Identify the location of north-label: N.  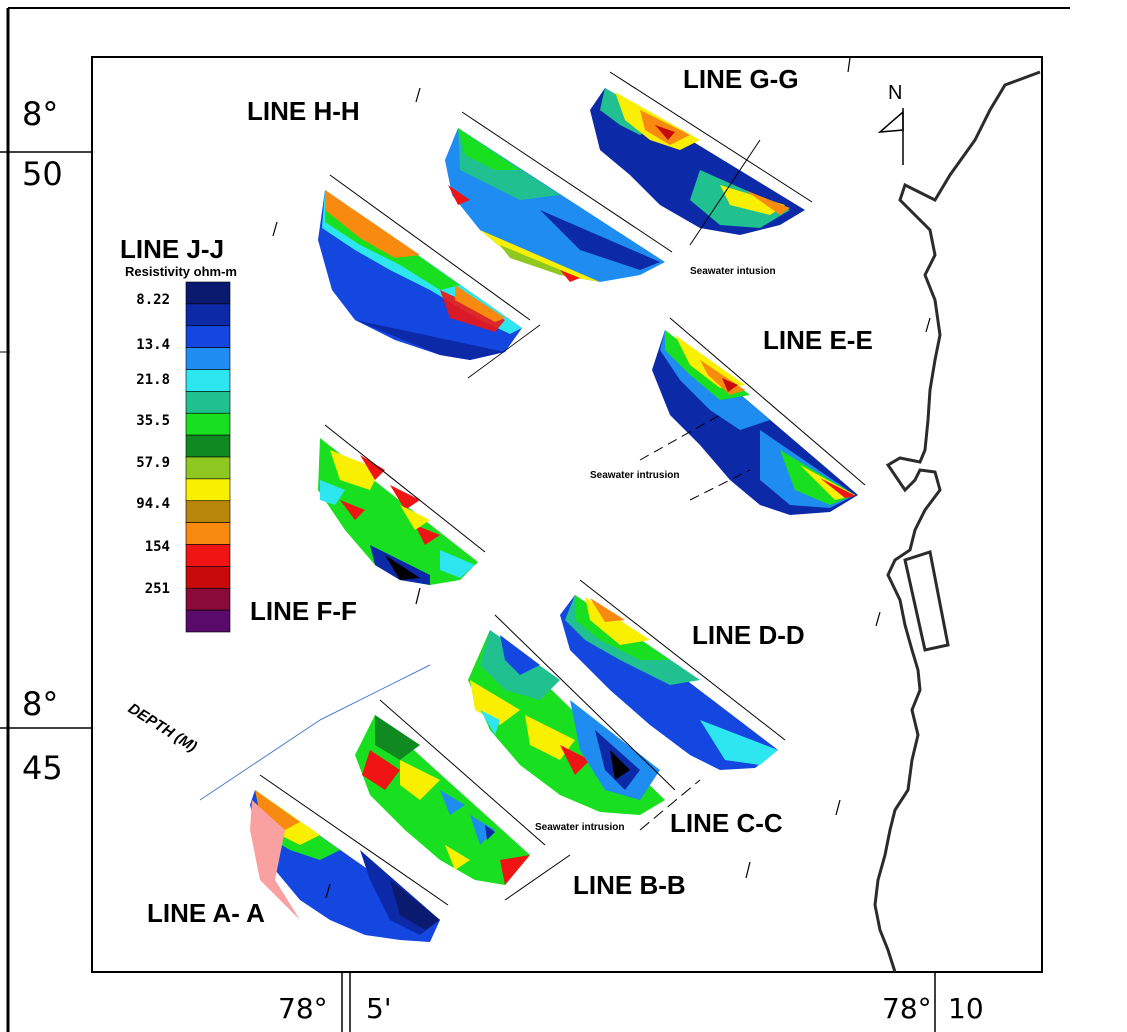
(895, 93).